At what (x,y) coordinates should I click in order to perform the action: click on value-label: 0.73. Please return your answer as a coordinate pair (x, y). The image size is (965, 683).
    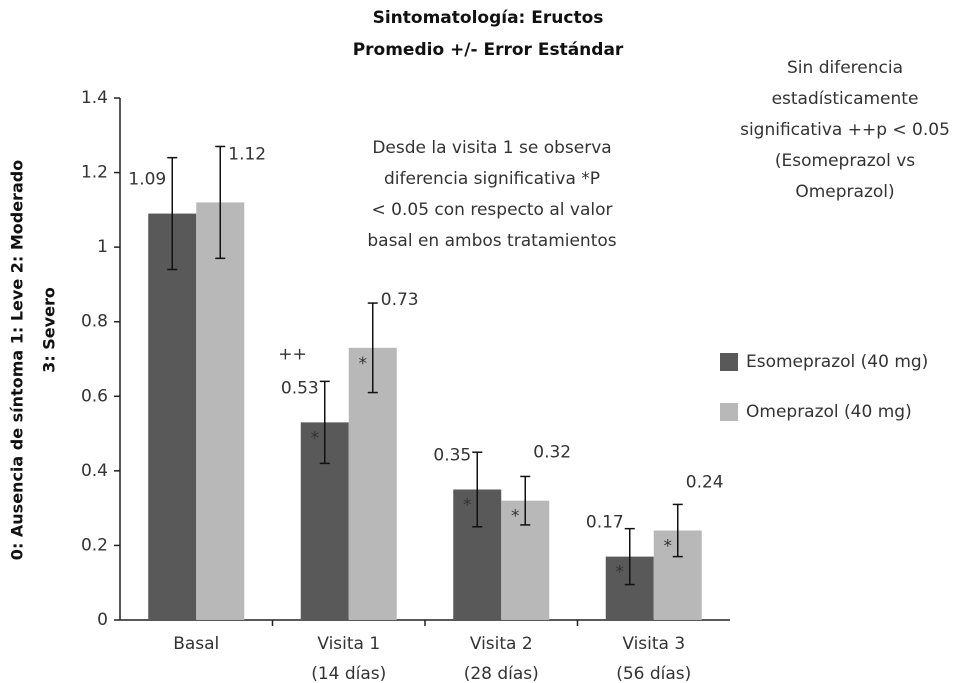
    Looking at the image, I should click on (400, 300).